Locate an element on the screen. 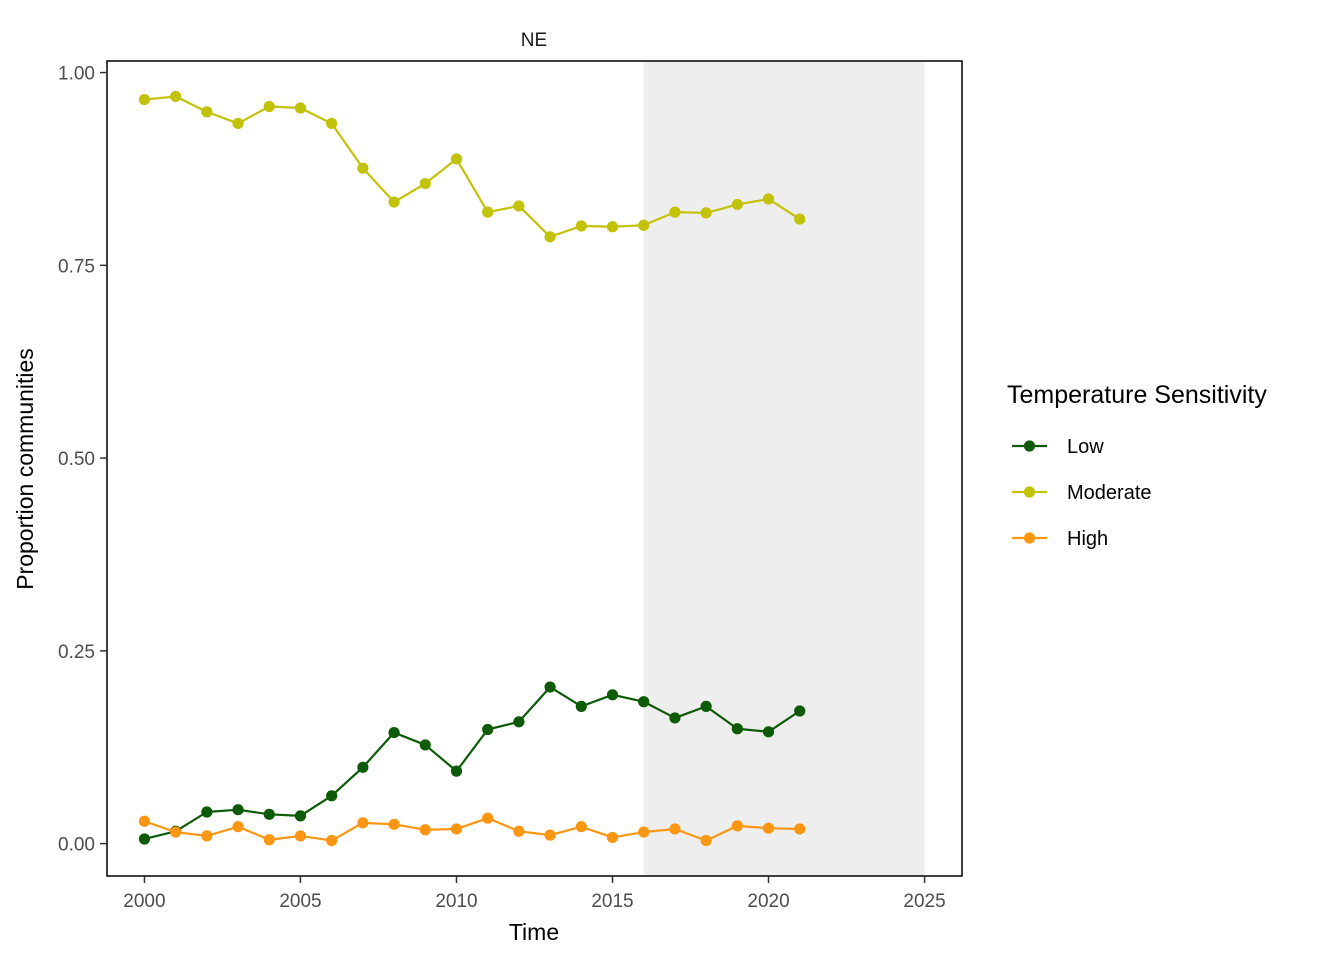 Image resolution: width=1344 pixels, height=960 pixels. series-moderate is located at coordinates (472, 166).